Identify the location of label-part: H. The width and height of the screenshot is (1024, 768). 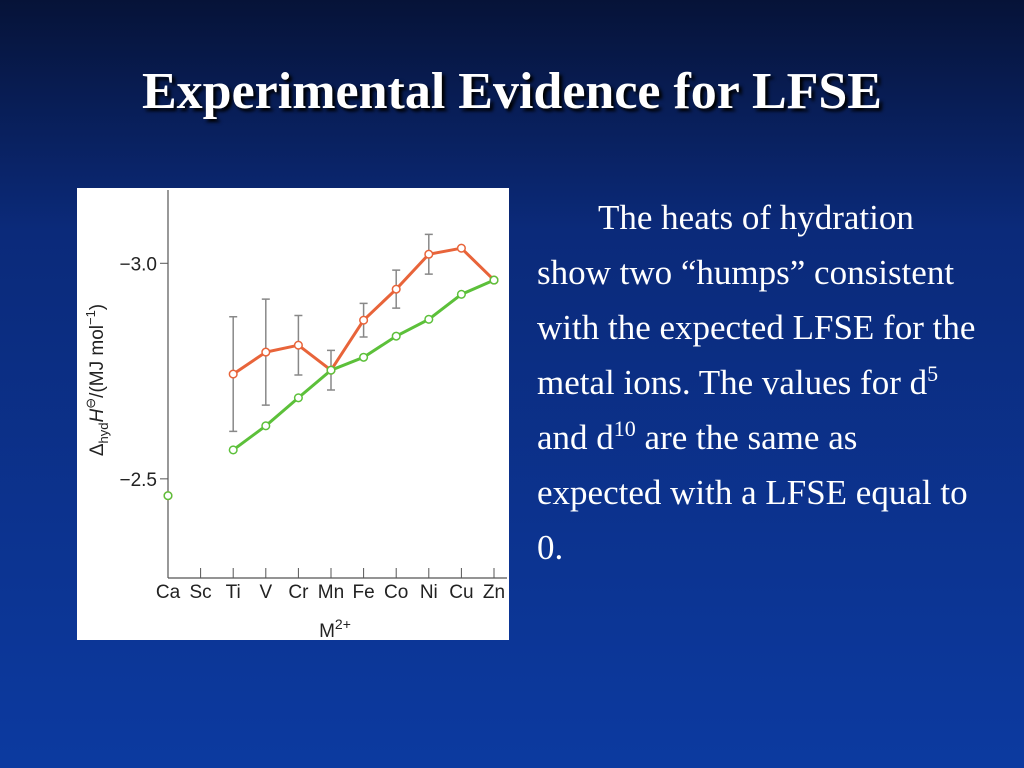
(97, 415).